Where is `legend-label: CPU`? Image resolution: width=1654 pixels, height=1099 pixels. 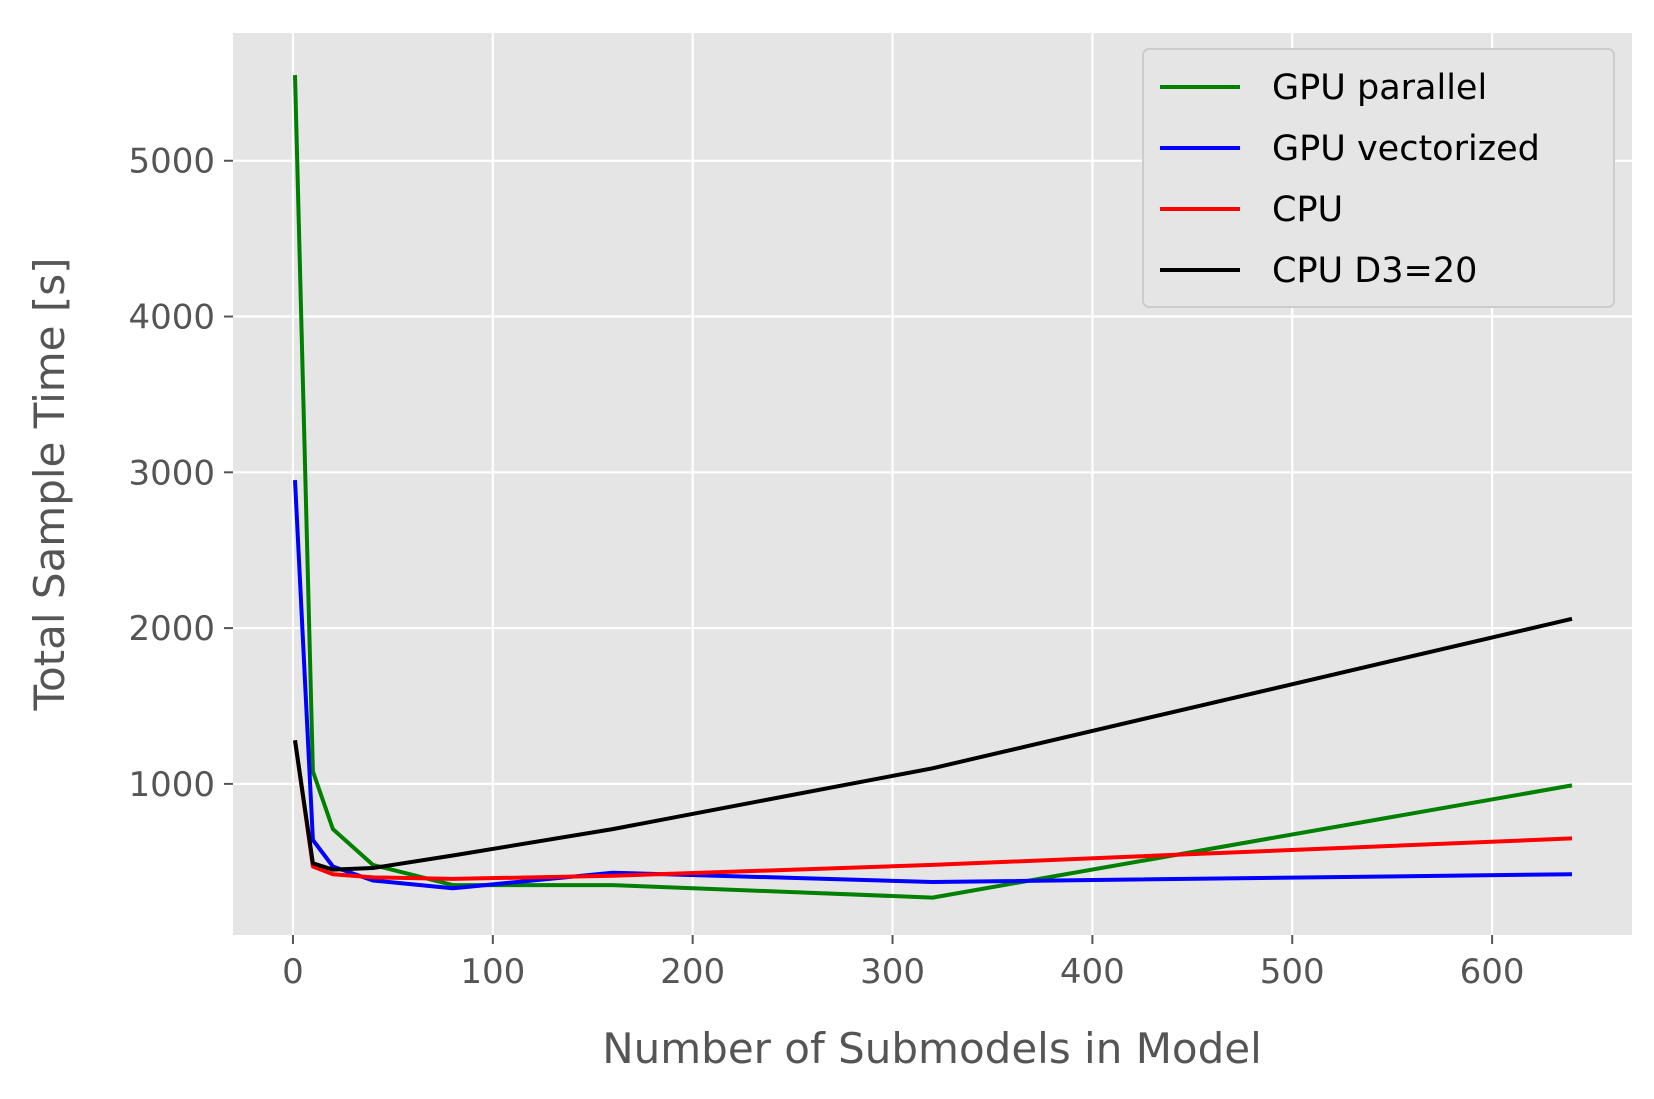
legend-label: CPU is located at coordinates (1307, 210).